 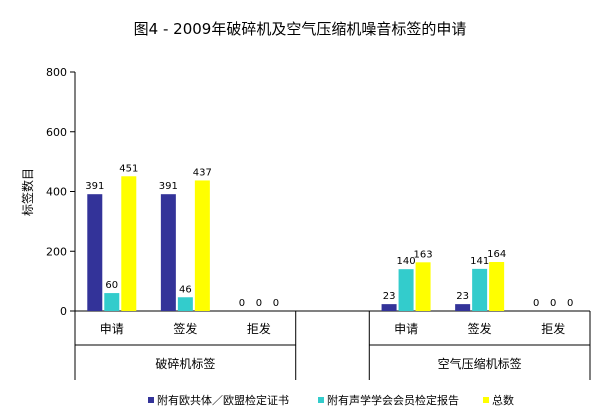 What do you see at coordinates (480, 363) in the screenshot?
I see `group-label: 空气压缩机标签` at bounding box center [480, 363].